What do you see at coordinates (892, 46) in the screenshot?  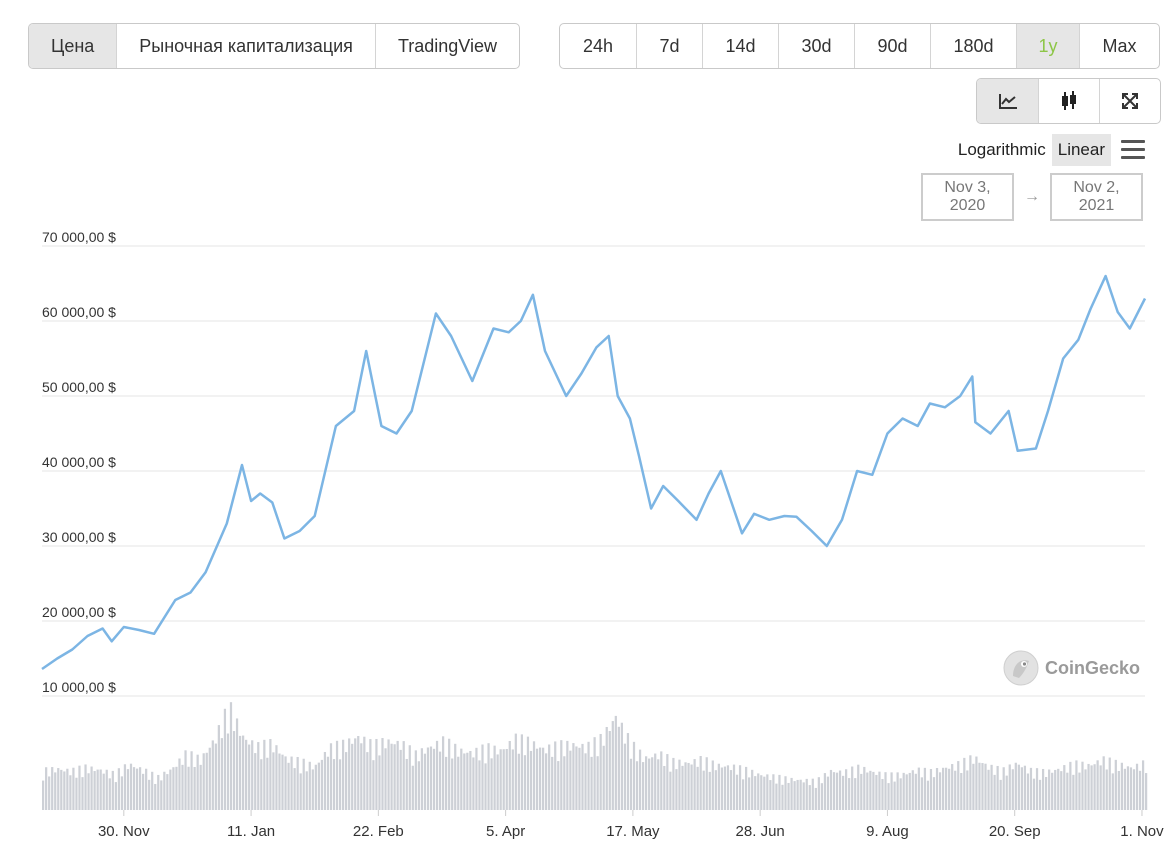 I see `range-90d-button: 90d` at bounding box center [892, 46].